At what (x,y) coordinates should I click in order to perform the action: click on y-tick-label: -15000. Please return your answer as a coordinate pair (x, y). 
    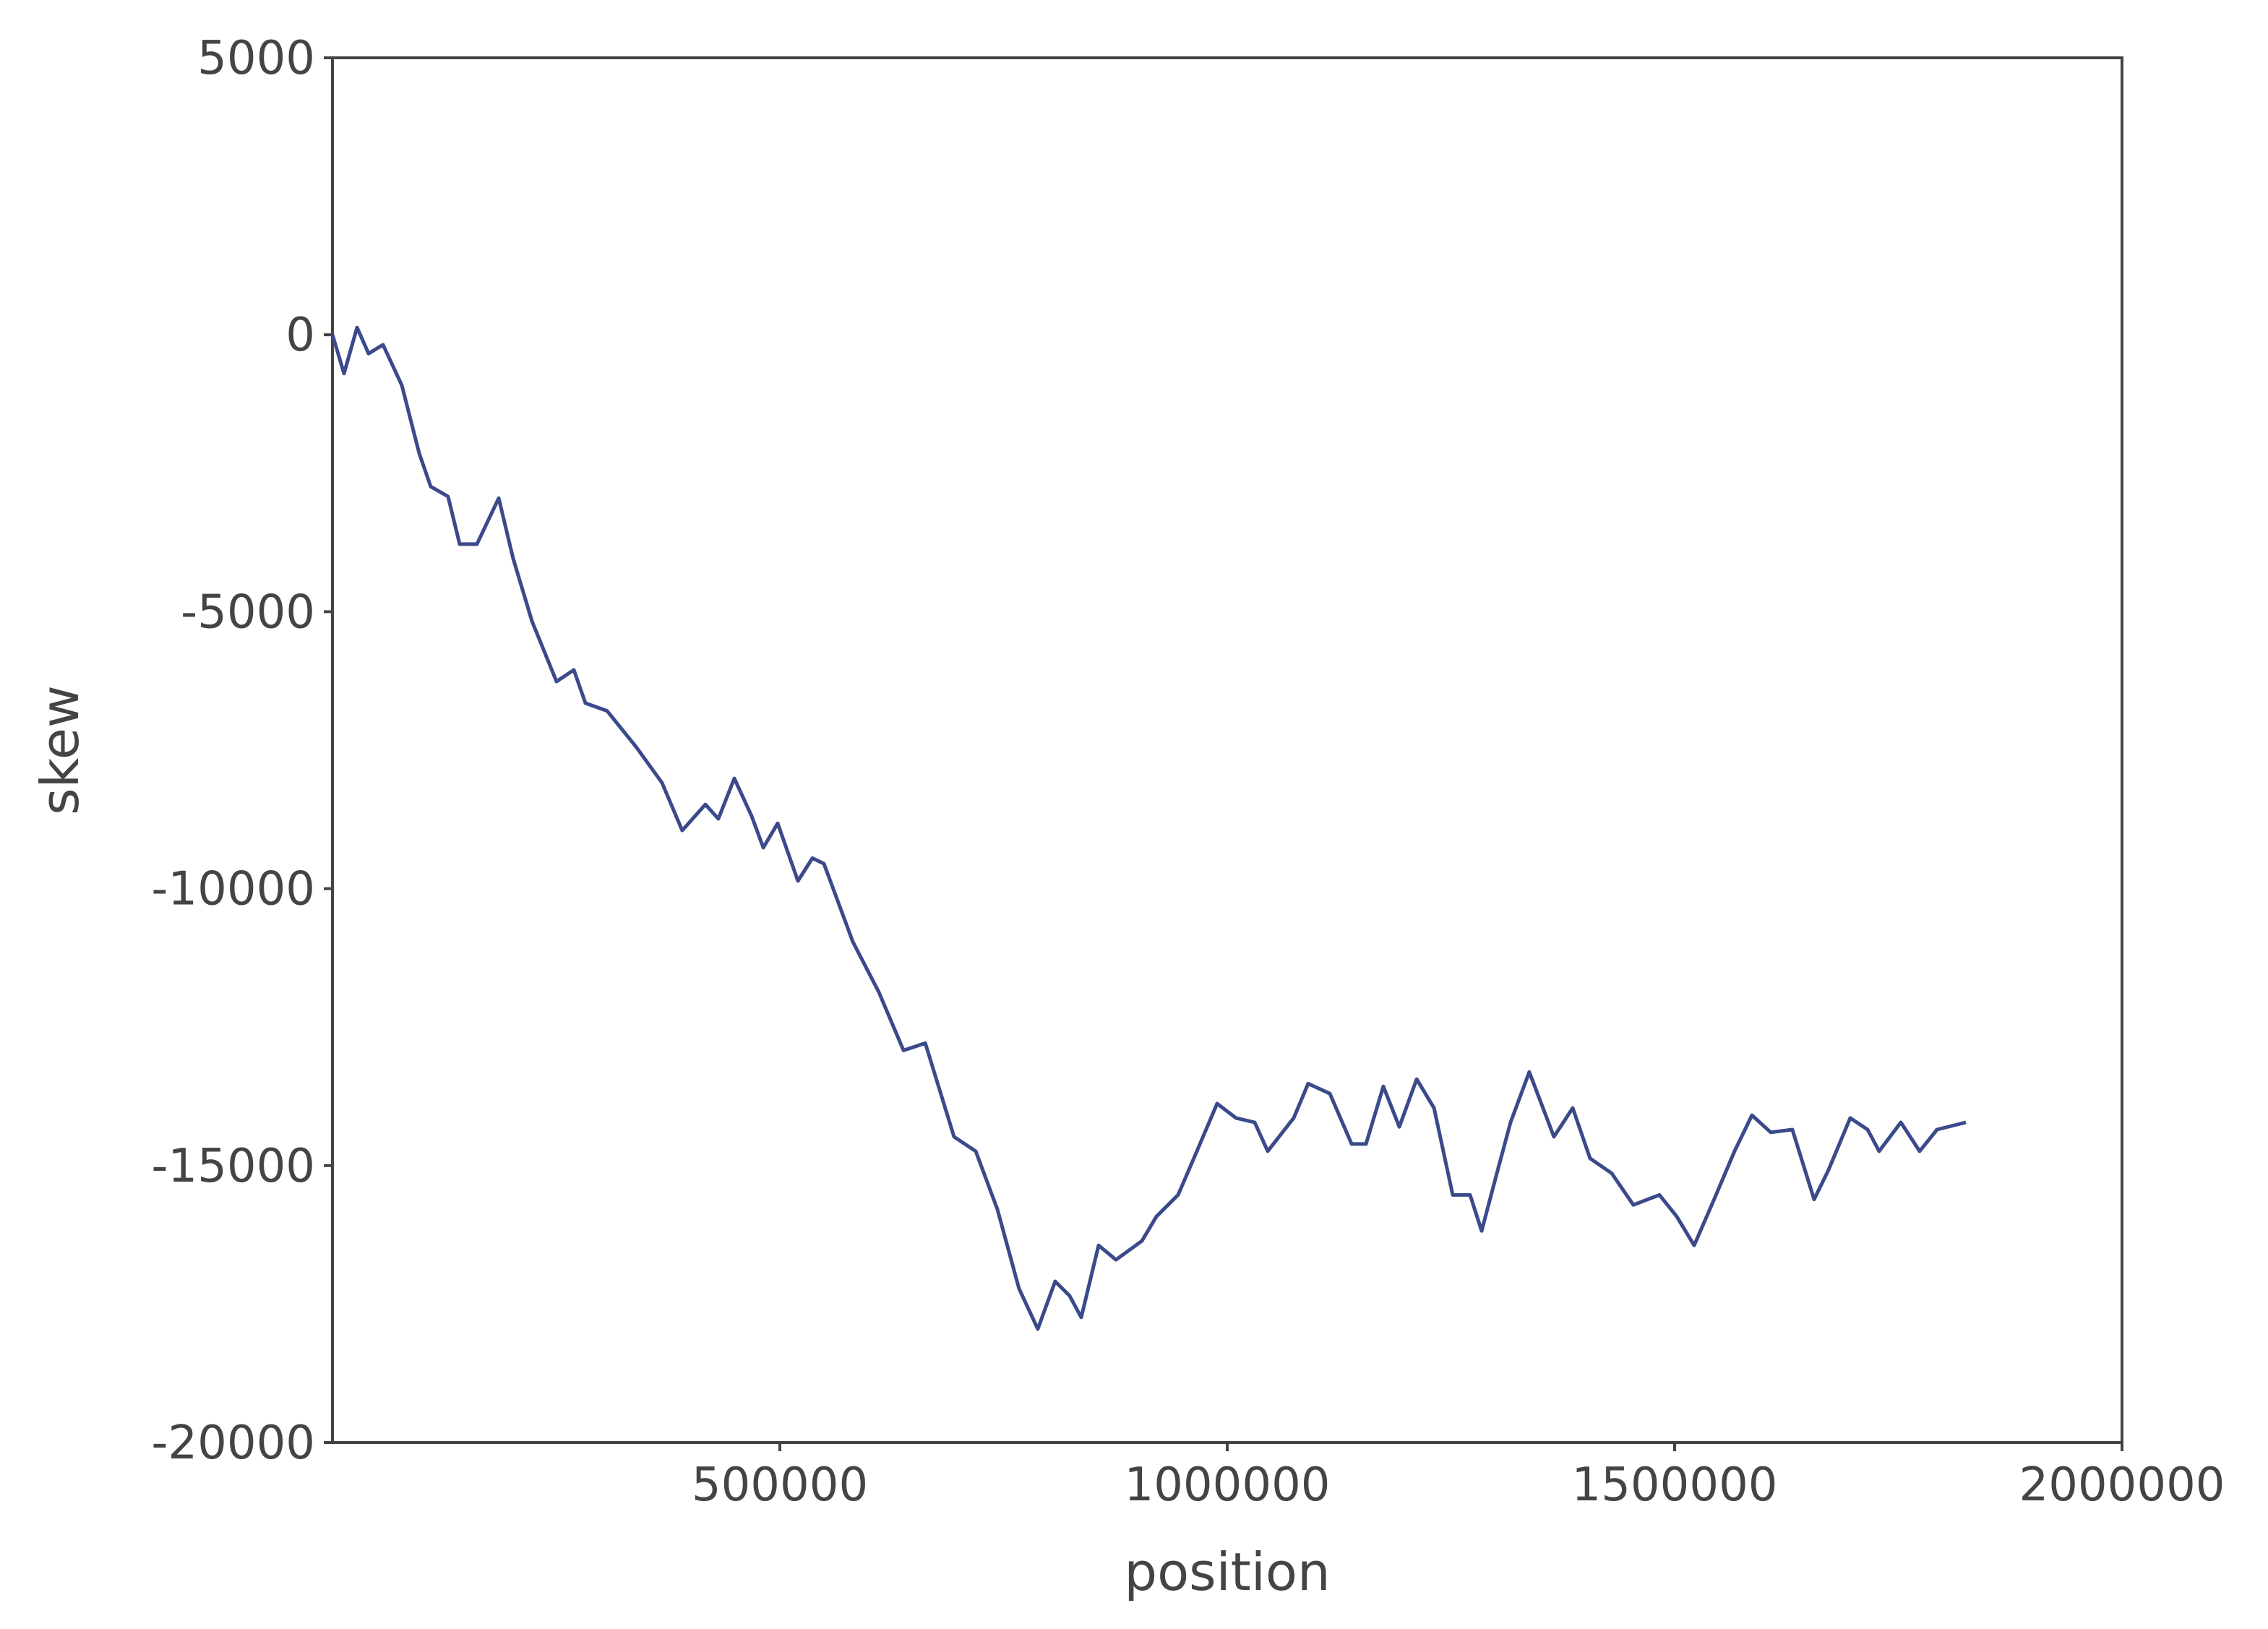
    Looking at the image, I should click on (233, 1166).